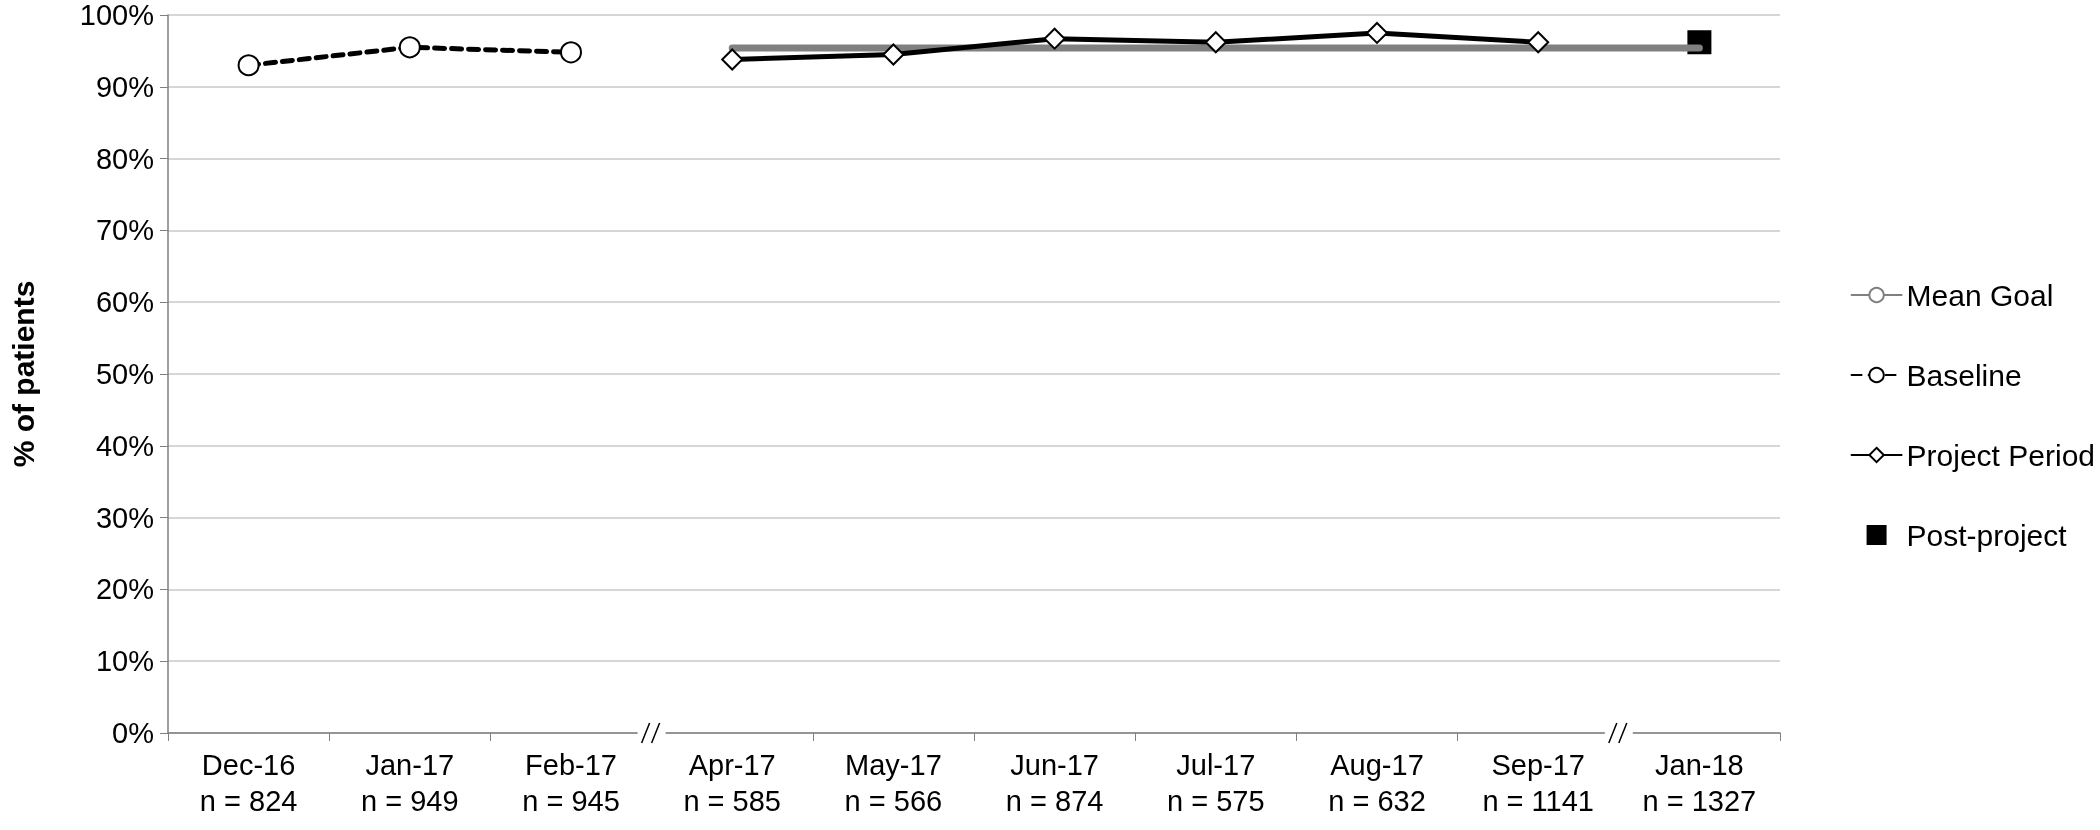  I want to click on legend-label: Baseline, so click(1964, 375).